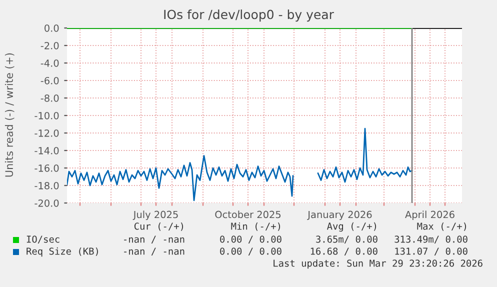 Image resolution: width=497 pixels, height=287 pixels. I want to click on y-tick-label: -6.0, so click(49, 80).